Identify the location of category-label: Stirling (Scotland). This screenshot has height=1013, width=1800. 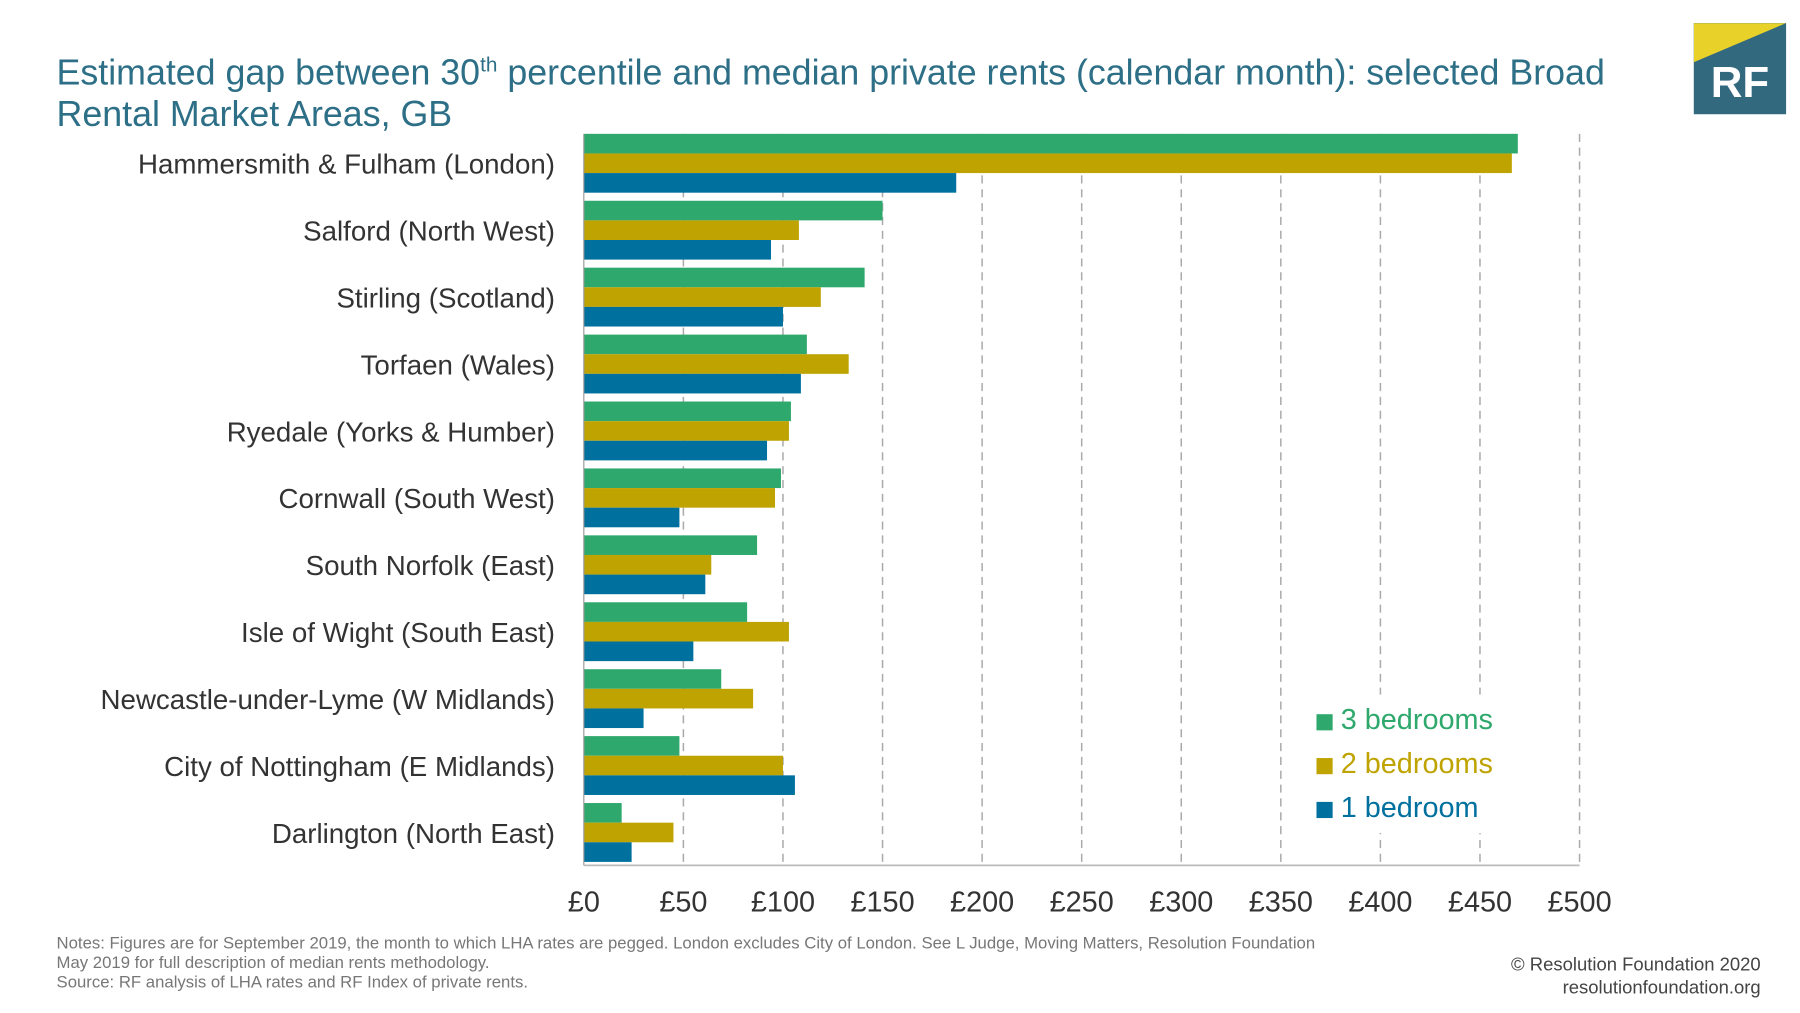
(445, 297).